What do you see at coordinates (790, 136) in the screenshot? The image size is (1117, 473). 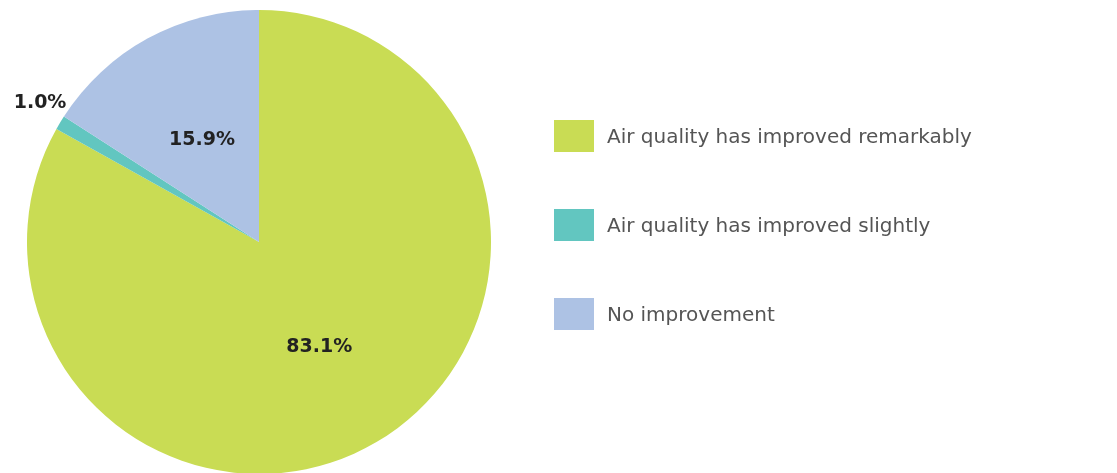 I see `legend-label: Air quality has improved remarkably` at bounding box center [790, 136].